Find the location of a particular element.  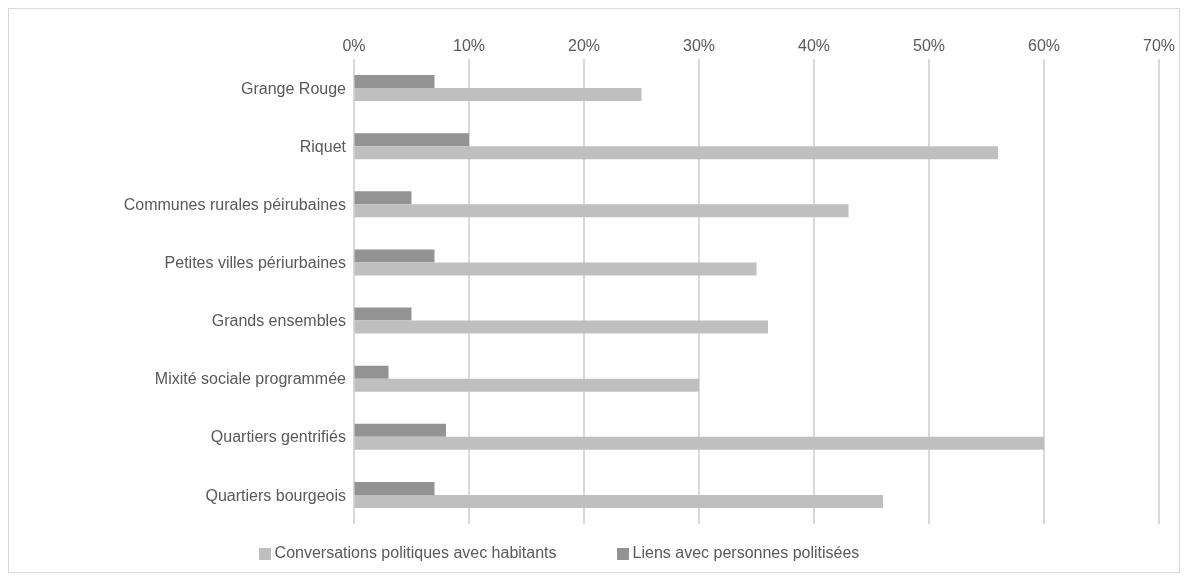

x-tick-label: 20% is located at coordinates (584, 45).